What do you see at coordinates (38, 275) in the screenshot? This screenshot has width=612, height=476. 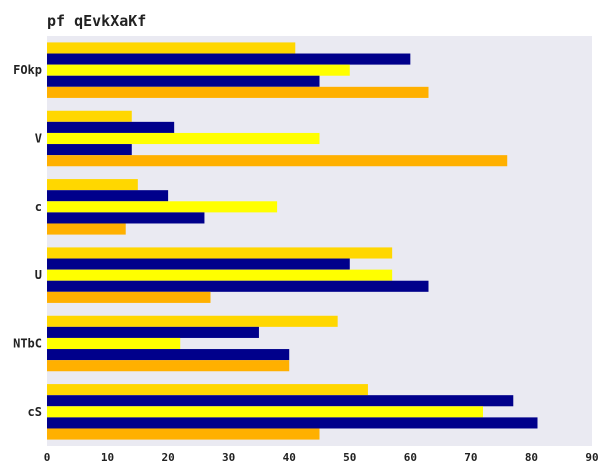 I see `category-label: U` at bounding box center [38, 275].